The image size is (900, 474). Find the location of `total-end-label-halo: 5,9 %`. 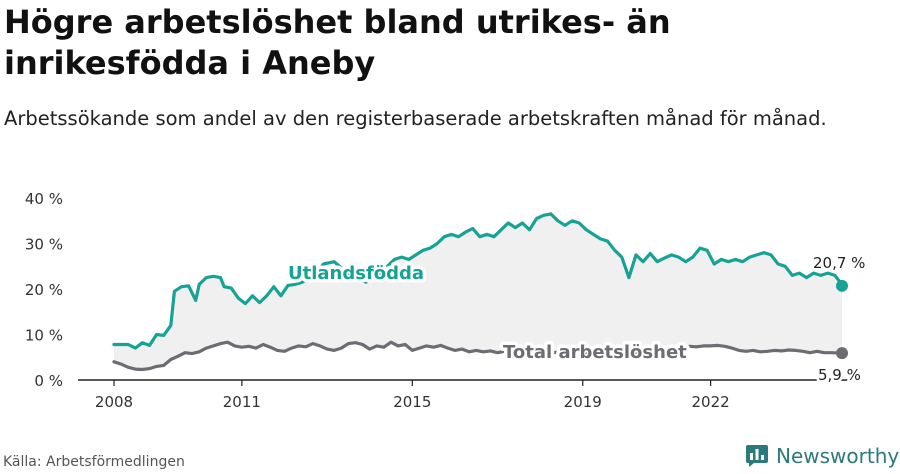

total-end-label-halo: 5,9 % is located at coordinates (839, 375).